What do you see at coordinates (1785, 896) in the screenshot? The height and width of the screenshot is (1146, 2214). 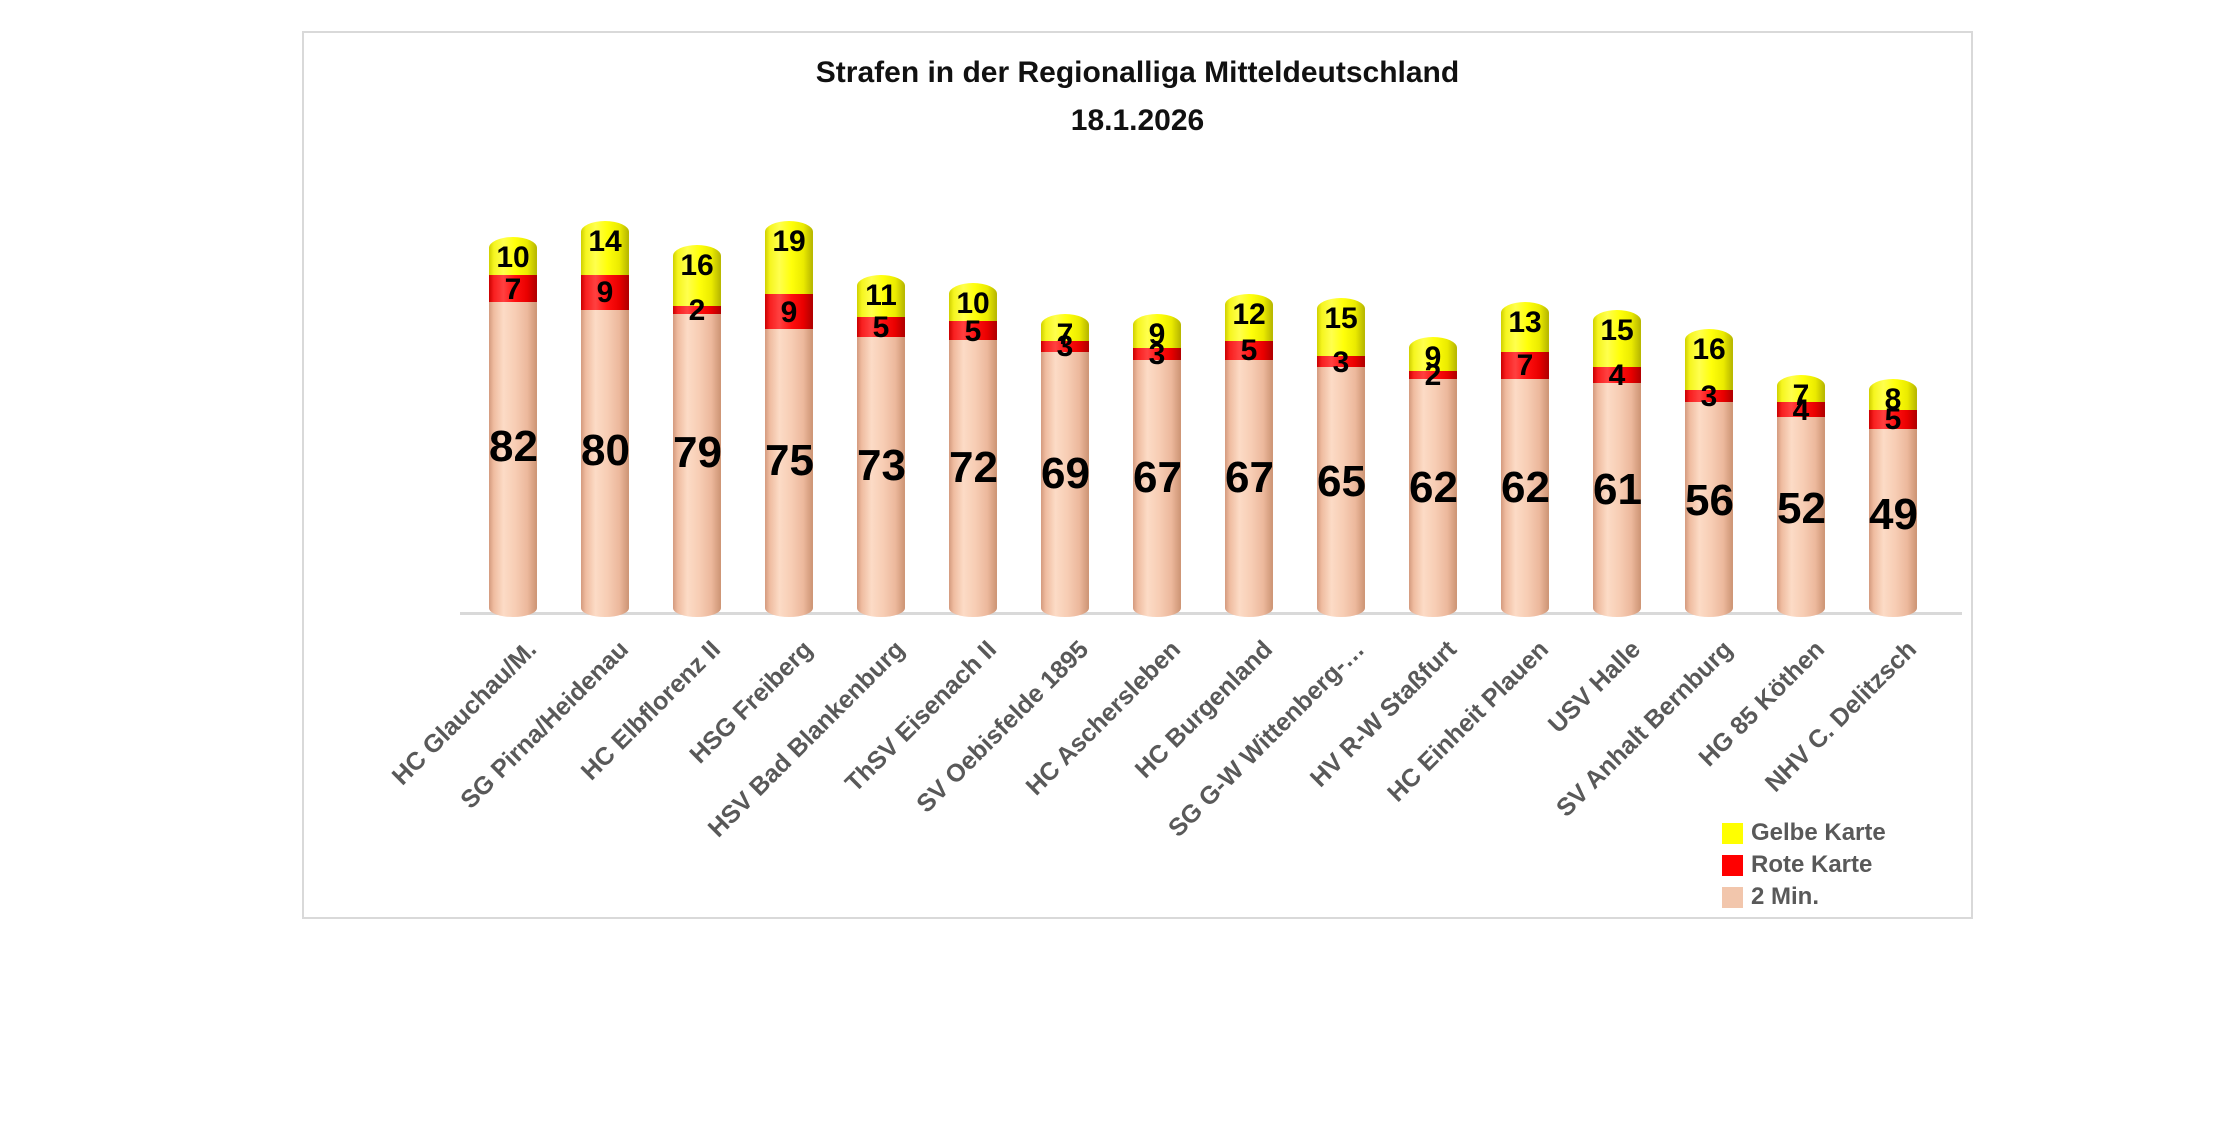 I see `legend-label: 2 Min.` at bounding box center [1785, 896].